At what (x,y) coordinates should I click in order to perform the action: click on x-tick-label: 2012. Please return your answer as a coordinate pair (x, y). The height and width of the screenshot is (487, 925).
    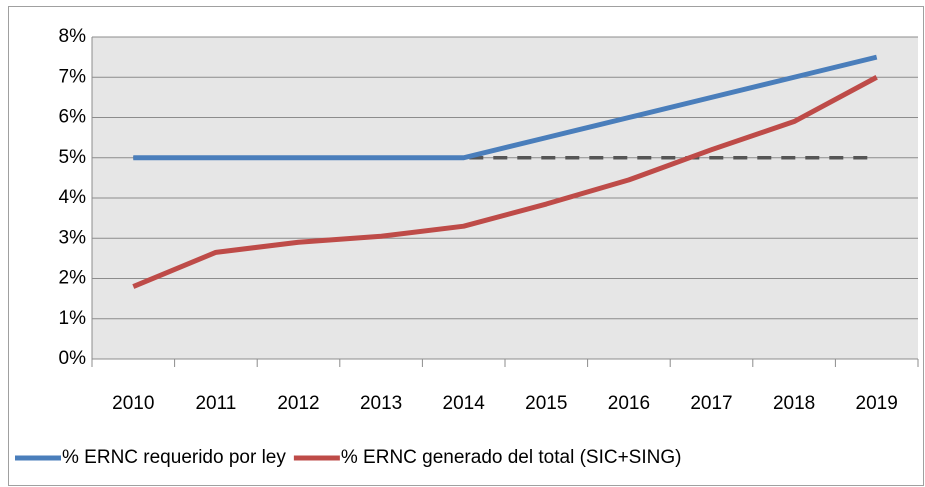
    Looking at the image, I should click on (298, 403).